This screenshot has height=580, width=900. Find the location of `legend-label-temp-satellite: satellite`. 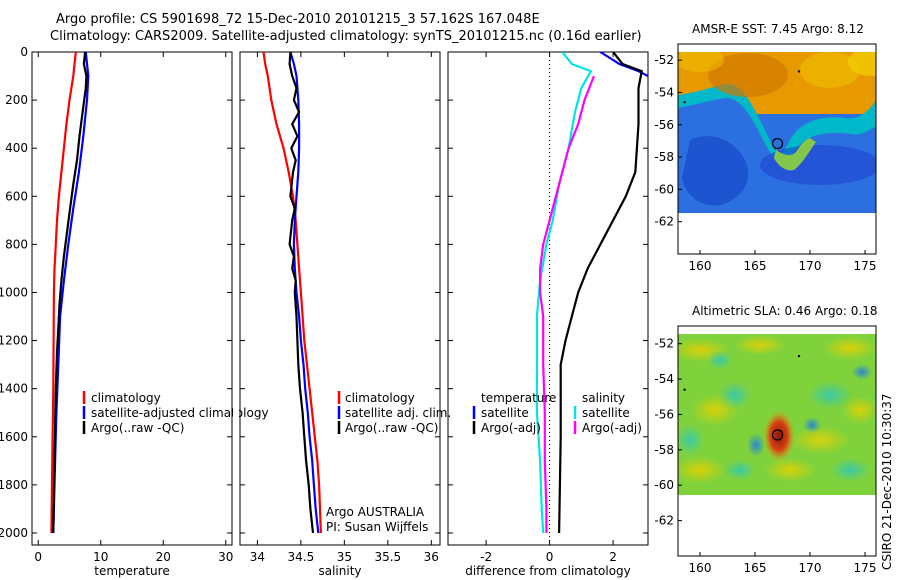

legend-label-temp-satellite: satellite is located at coordinates (505, 413).